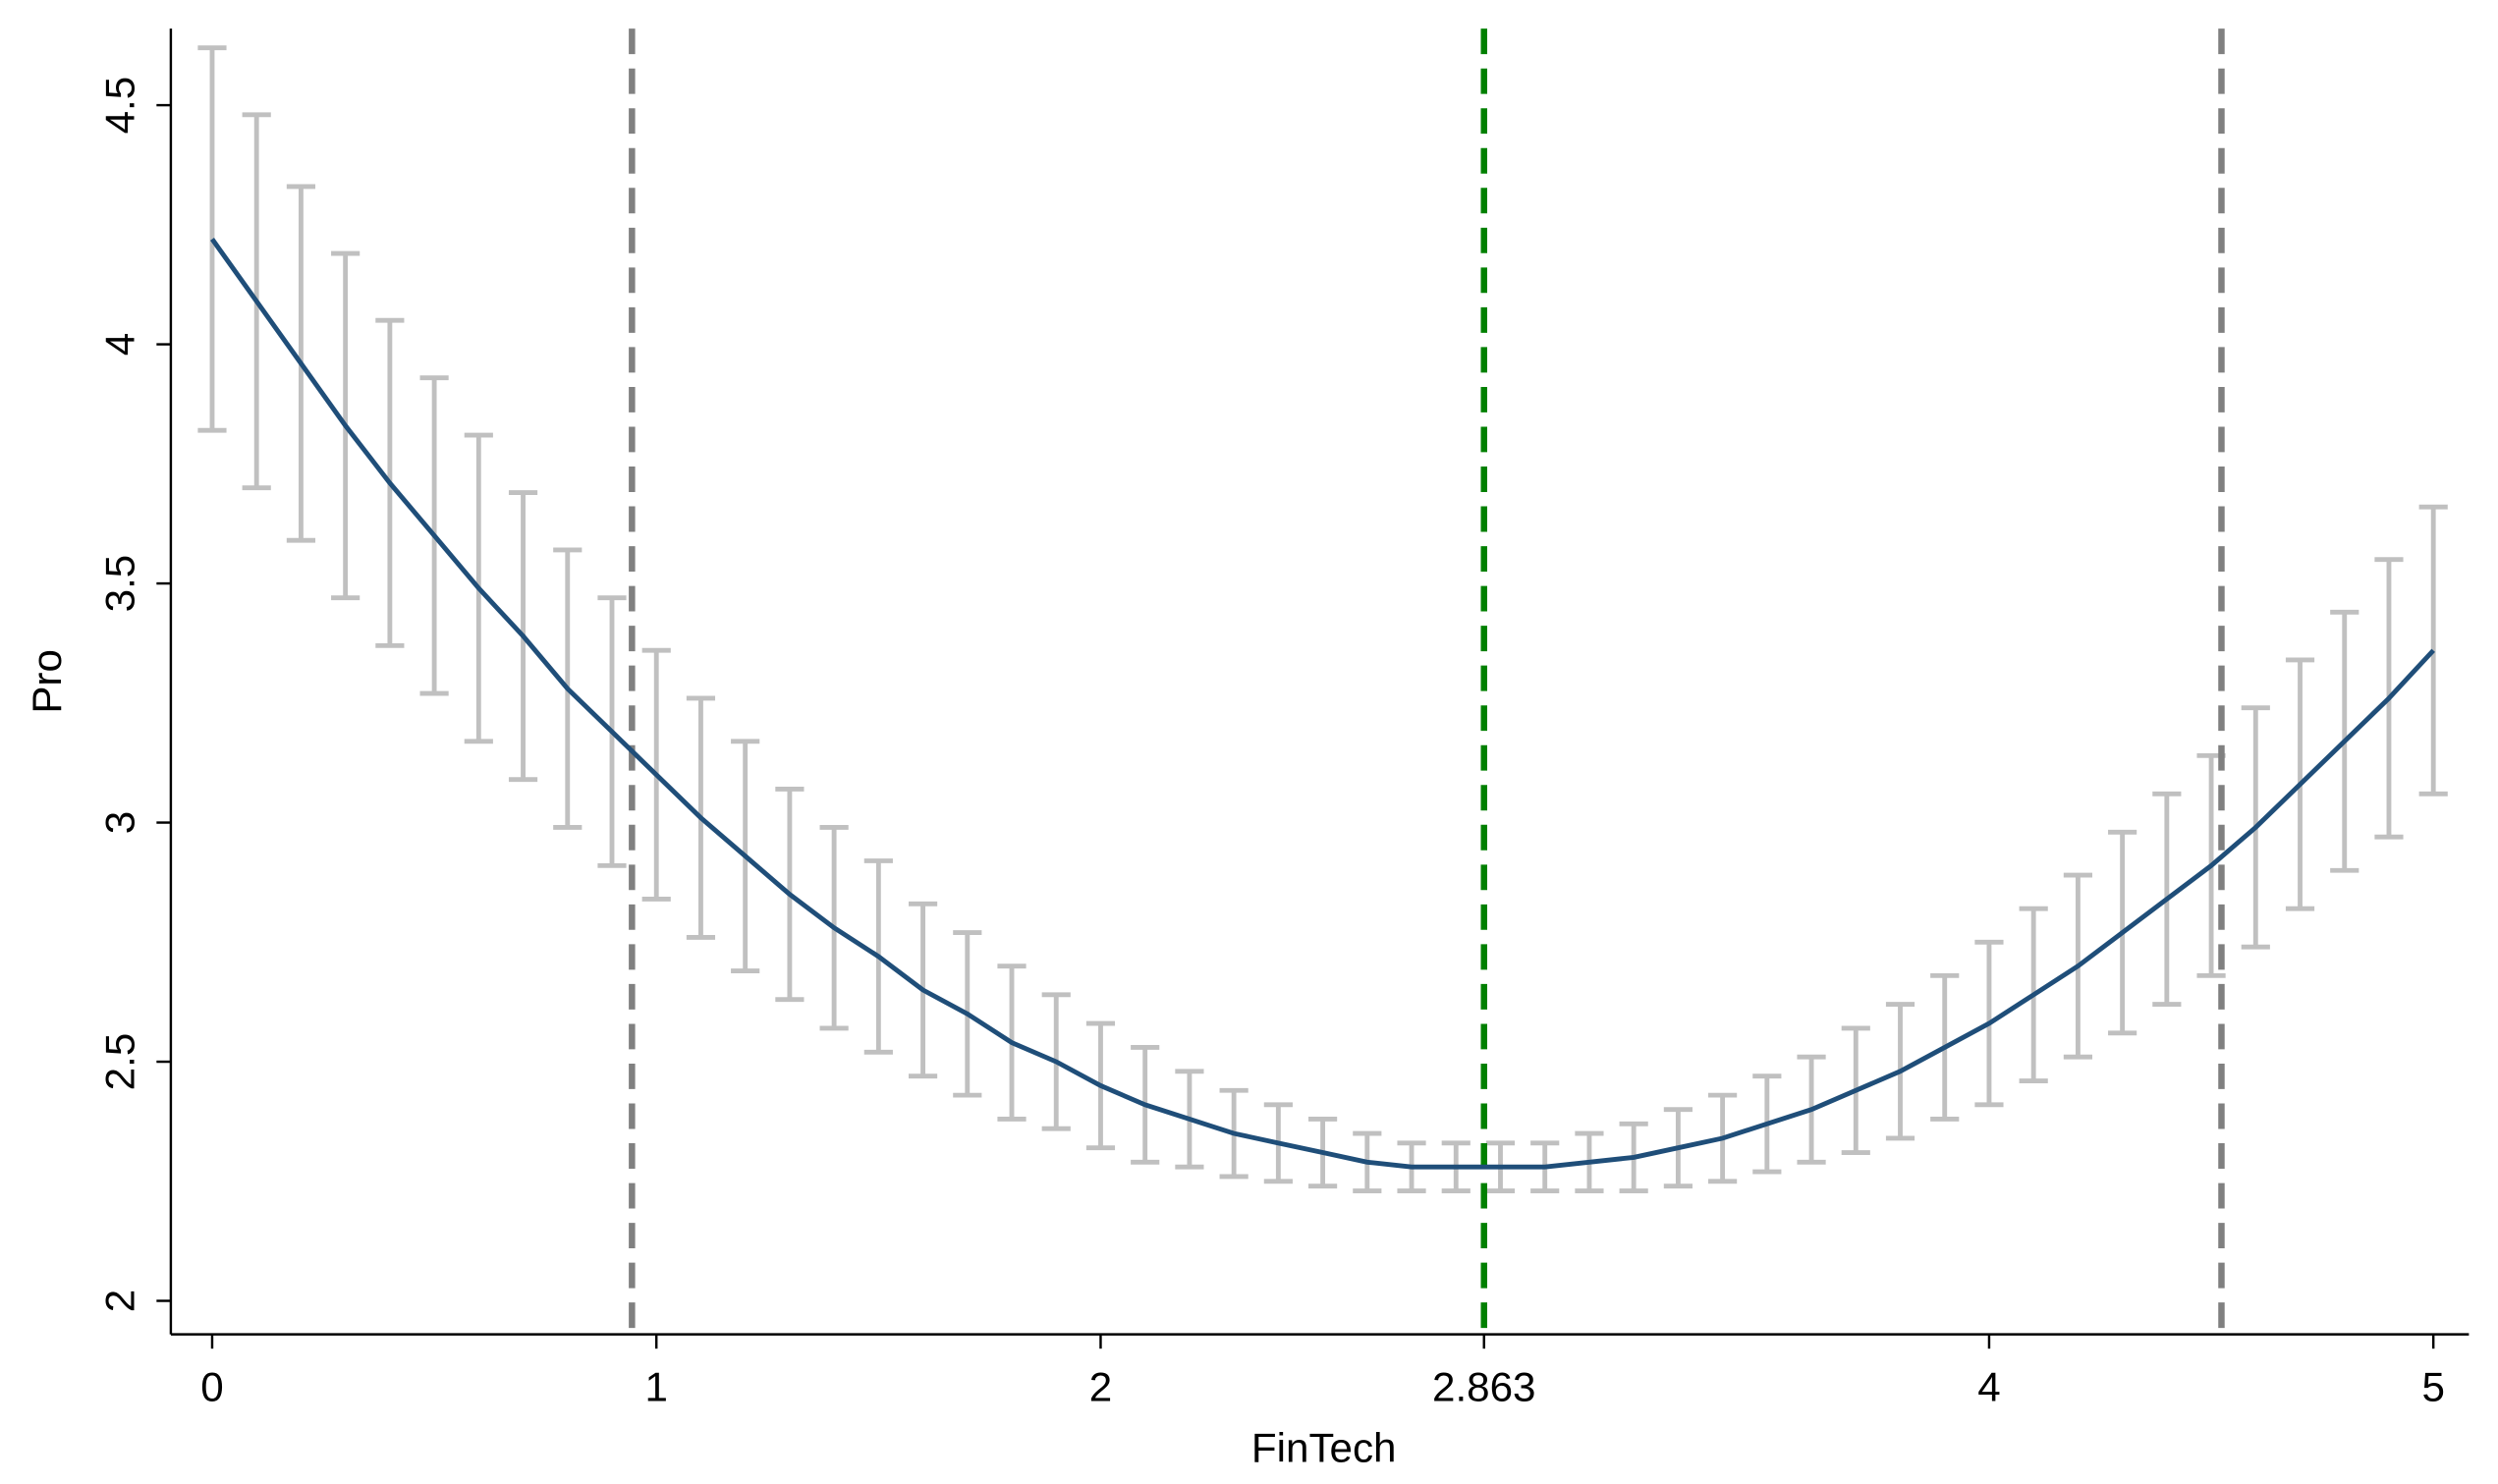 The image size is (2498, 1484). Describe the element at coordinates (119, 106) in the screenshot. I see `y-tick-label: 4.5` at that location.